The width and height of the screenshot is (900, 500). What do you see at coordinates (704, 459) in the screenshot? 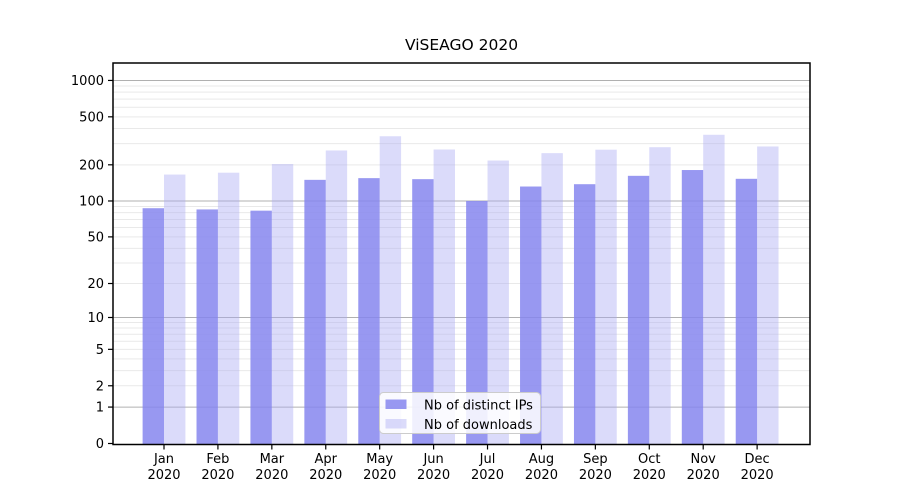
I see `x-tick-label-month: Nov` at bounding box center [704, 459].